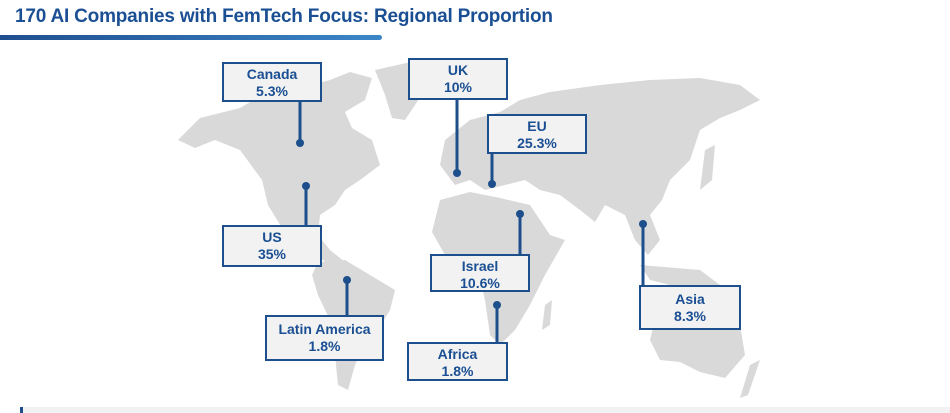  What do you see at coordinates (480, 283) in the screenshot?
I see `region-value: 10.6%` at bounding box center [480, 283].